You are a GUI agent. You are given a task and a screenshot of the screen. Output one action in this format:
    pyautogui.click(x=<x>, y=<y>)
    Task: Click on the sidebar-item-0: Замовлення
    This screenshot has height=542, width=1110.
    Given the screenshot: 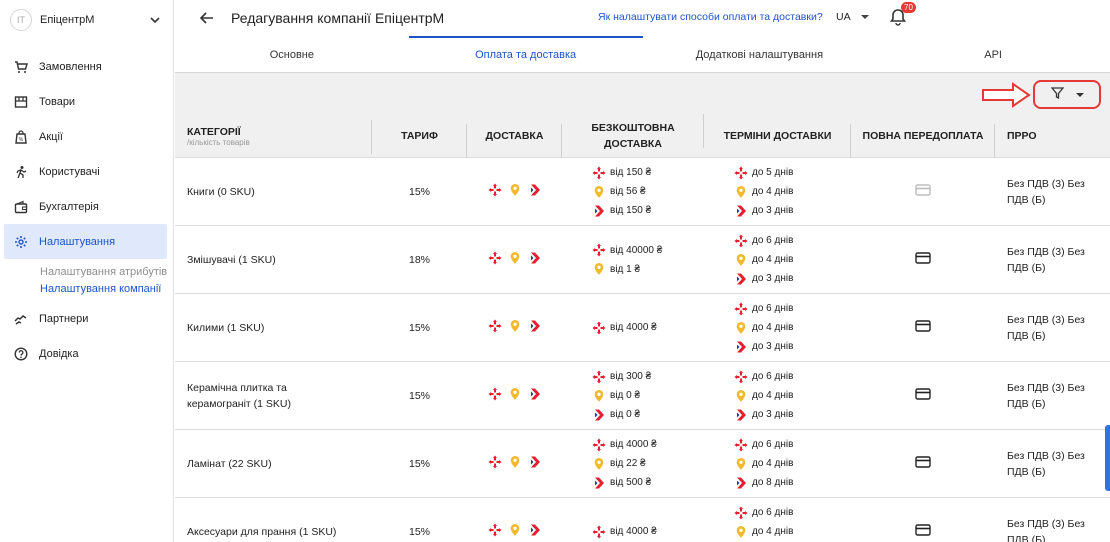 What is the action you would take?
    pyautogui.click(x=86, y=66)
    